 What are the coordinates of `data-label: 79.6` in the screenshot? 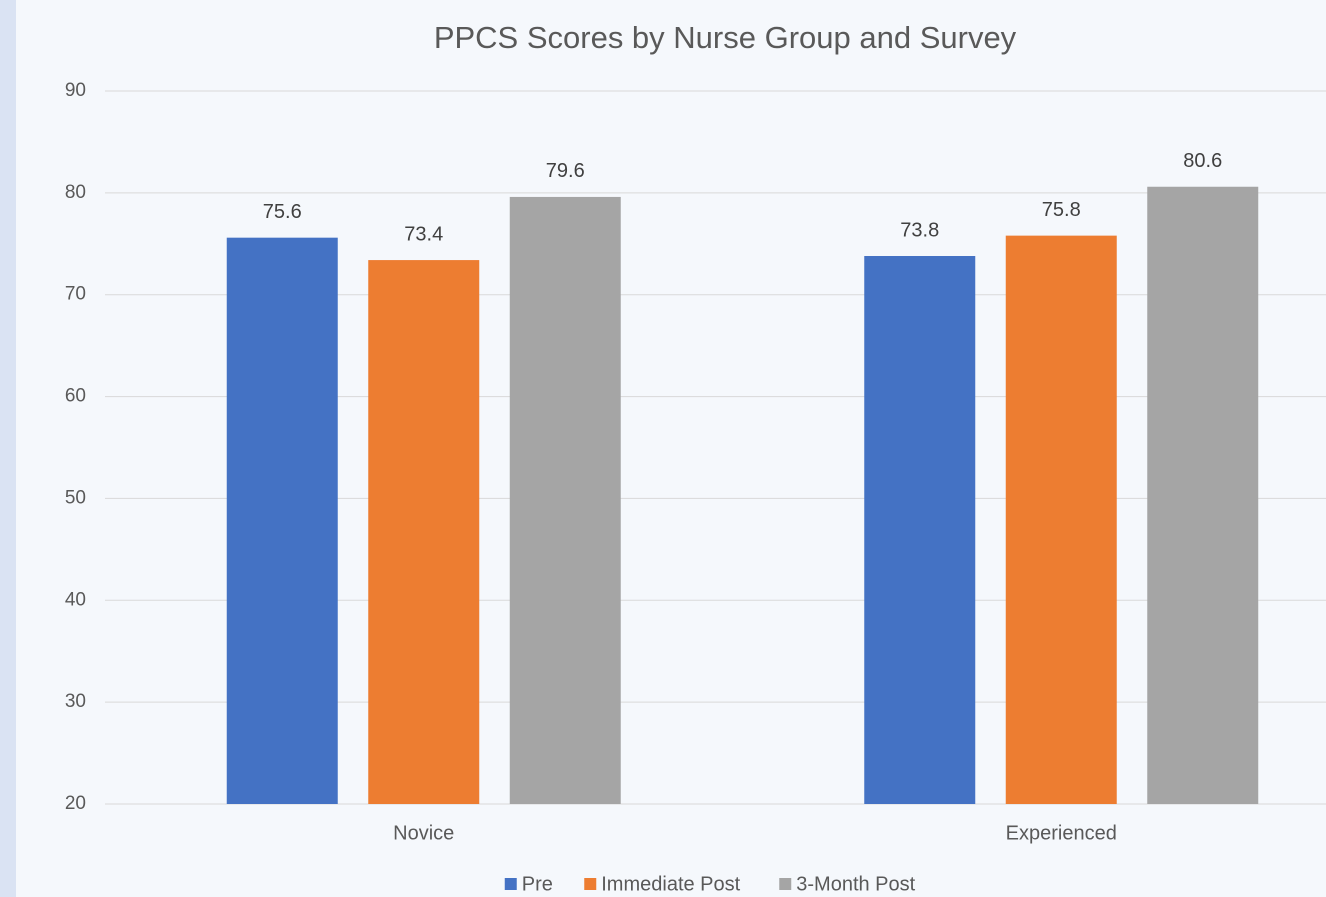 It's located at (565, 171).